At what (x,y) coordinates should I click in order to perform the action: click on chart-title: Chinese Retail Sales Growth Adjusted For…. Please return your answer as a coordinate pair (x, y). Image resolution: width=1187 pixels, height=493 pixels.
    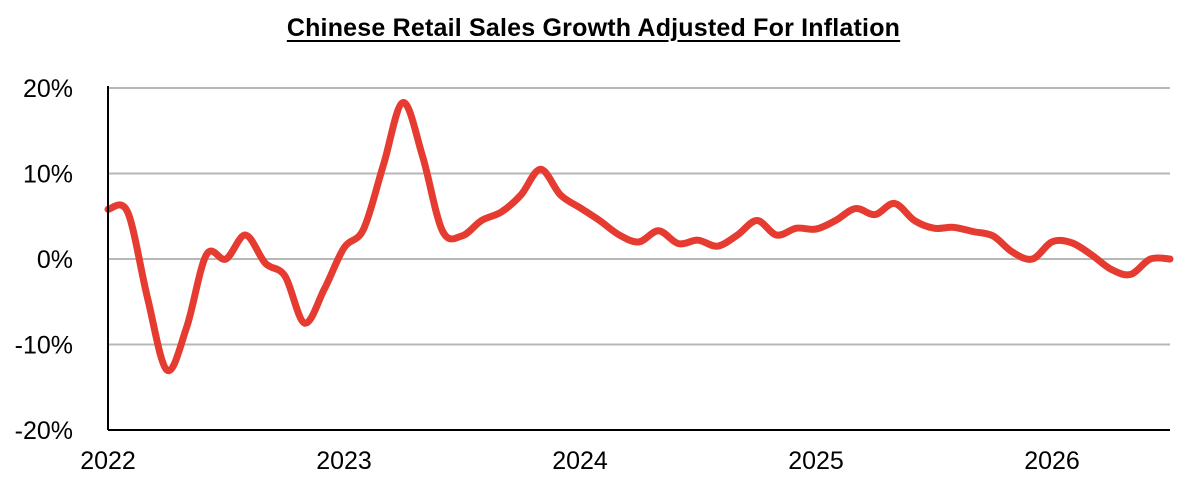
    Looking at the image, I should click on (593, 28).